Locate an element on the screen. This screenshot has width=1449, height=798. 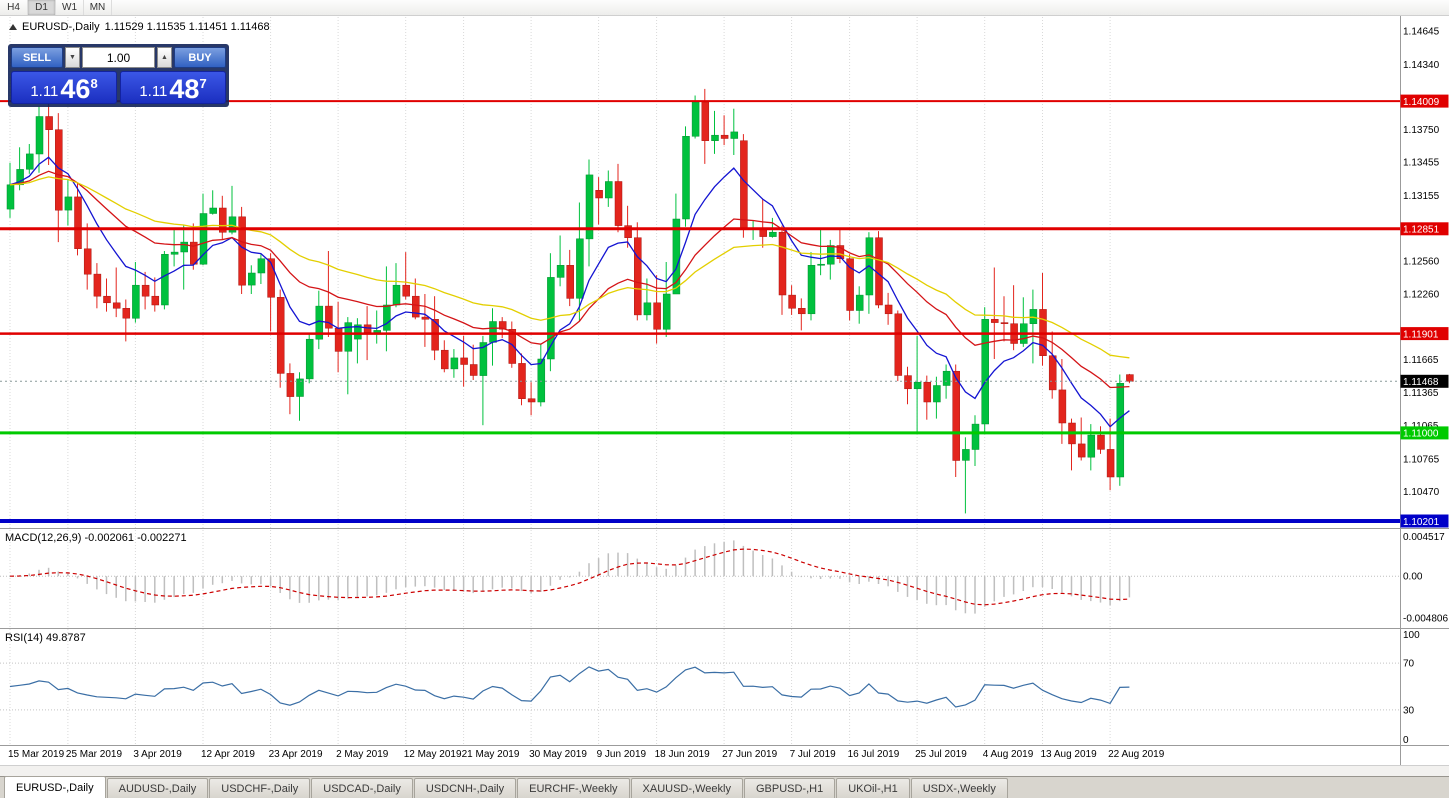
chart-tab: USDX-,Weekly is located at coordinates (959, 788).